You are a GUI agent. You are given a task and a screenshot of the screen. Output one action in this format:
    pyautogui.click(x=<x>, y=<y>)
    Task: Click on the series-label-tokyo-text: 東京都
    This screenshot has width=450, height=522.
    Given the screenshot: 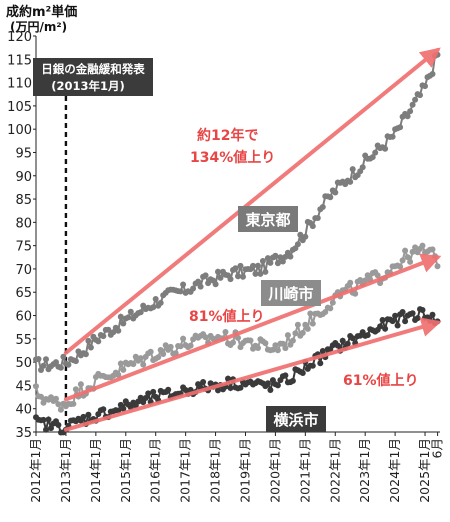 What is the action you would take?
    pyautogui.click(x=267, y=220)
    